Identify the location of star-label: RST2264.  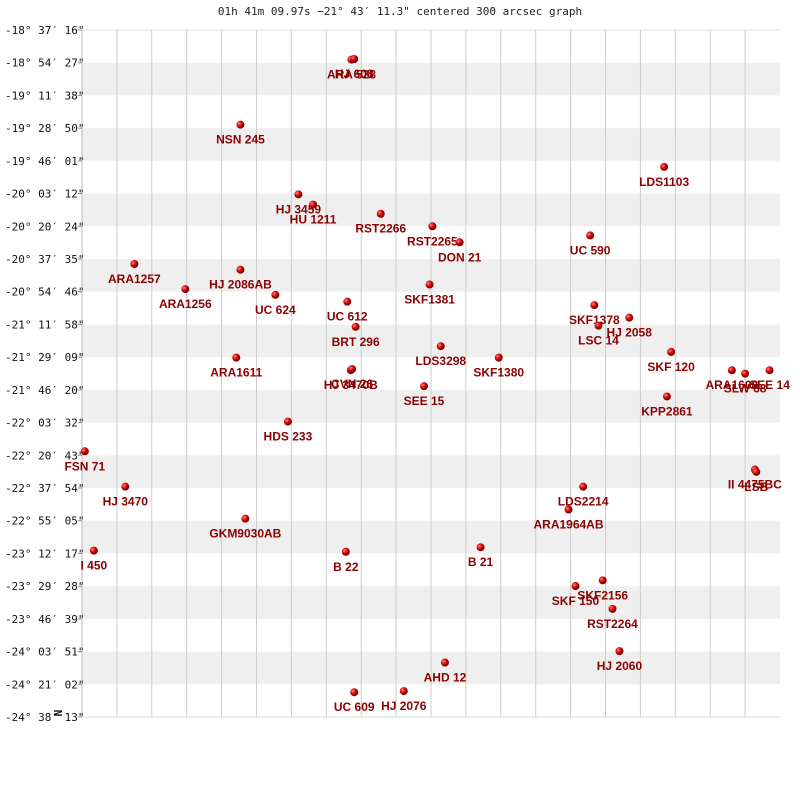
(612, 624).